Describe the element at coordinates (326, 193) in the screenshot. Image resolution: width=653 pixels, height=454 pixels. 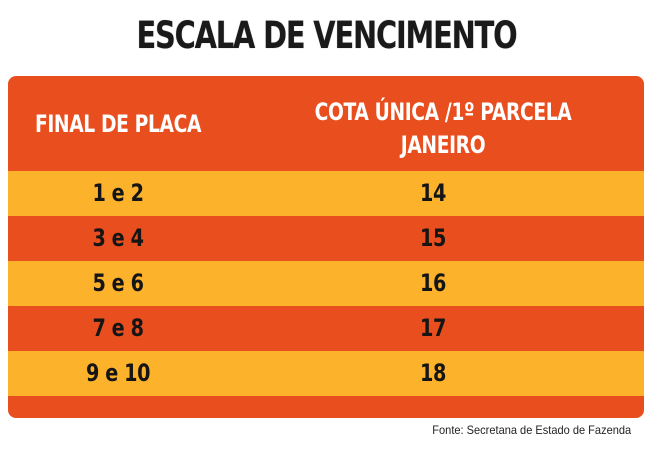
I see `table-row: 1 e 2 14` at that location.